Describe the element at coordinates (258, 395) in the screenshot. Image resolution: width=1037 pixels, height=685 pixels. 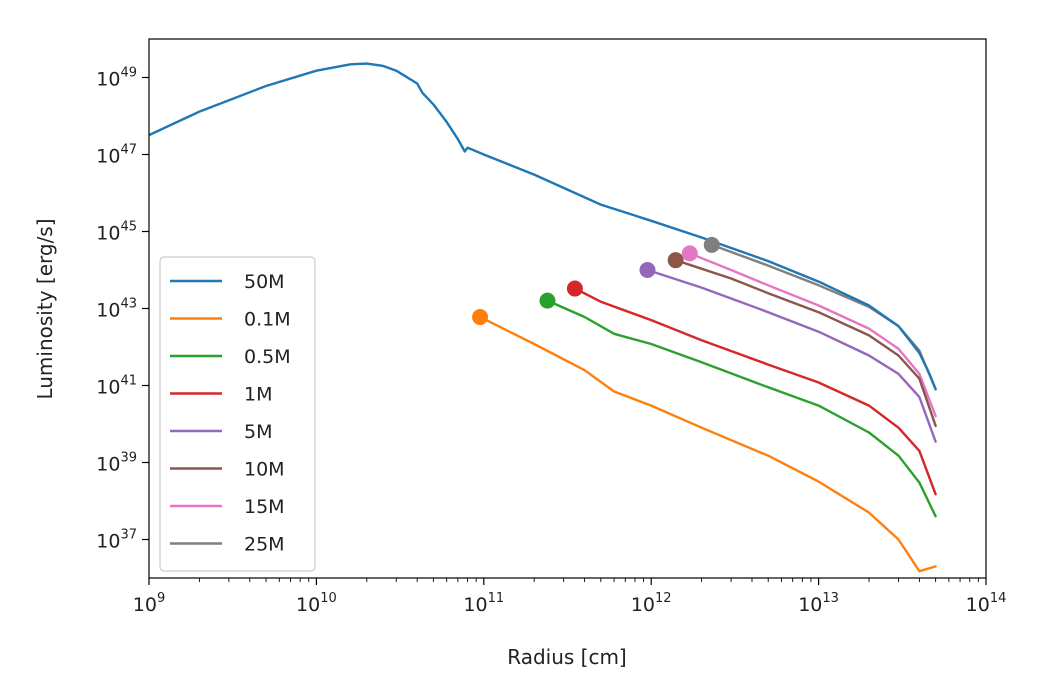
I see `legend-label: 1M` at that location.